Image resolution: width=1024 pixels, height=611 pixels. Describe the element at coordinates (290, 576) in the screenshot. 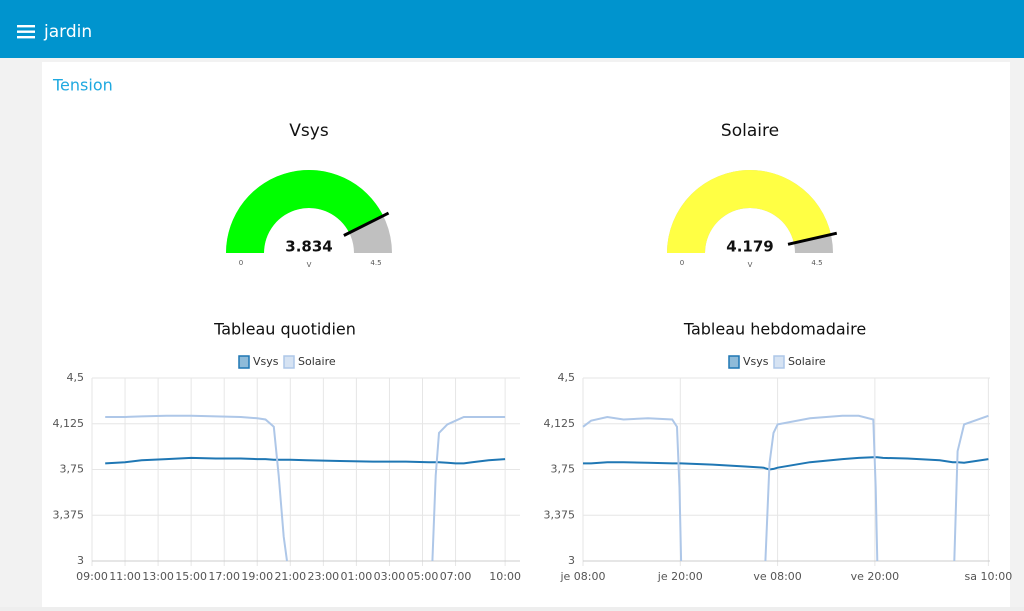

I see `x-tick-label: 21:00` at that location.